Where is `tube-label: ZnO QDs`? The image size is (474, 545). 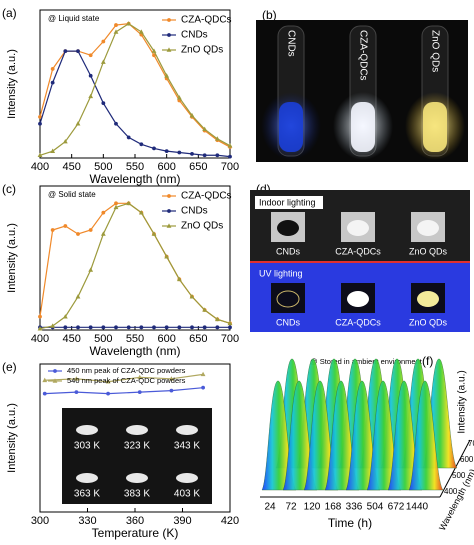 tube-label: ZnO QDs is located at coordinates (434, 51).